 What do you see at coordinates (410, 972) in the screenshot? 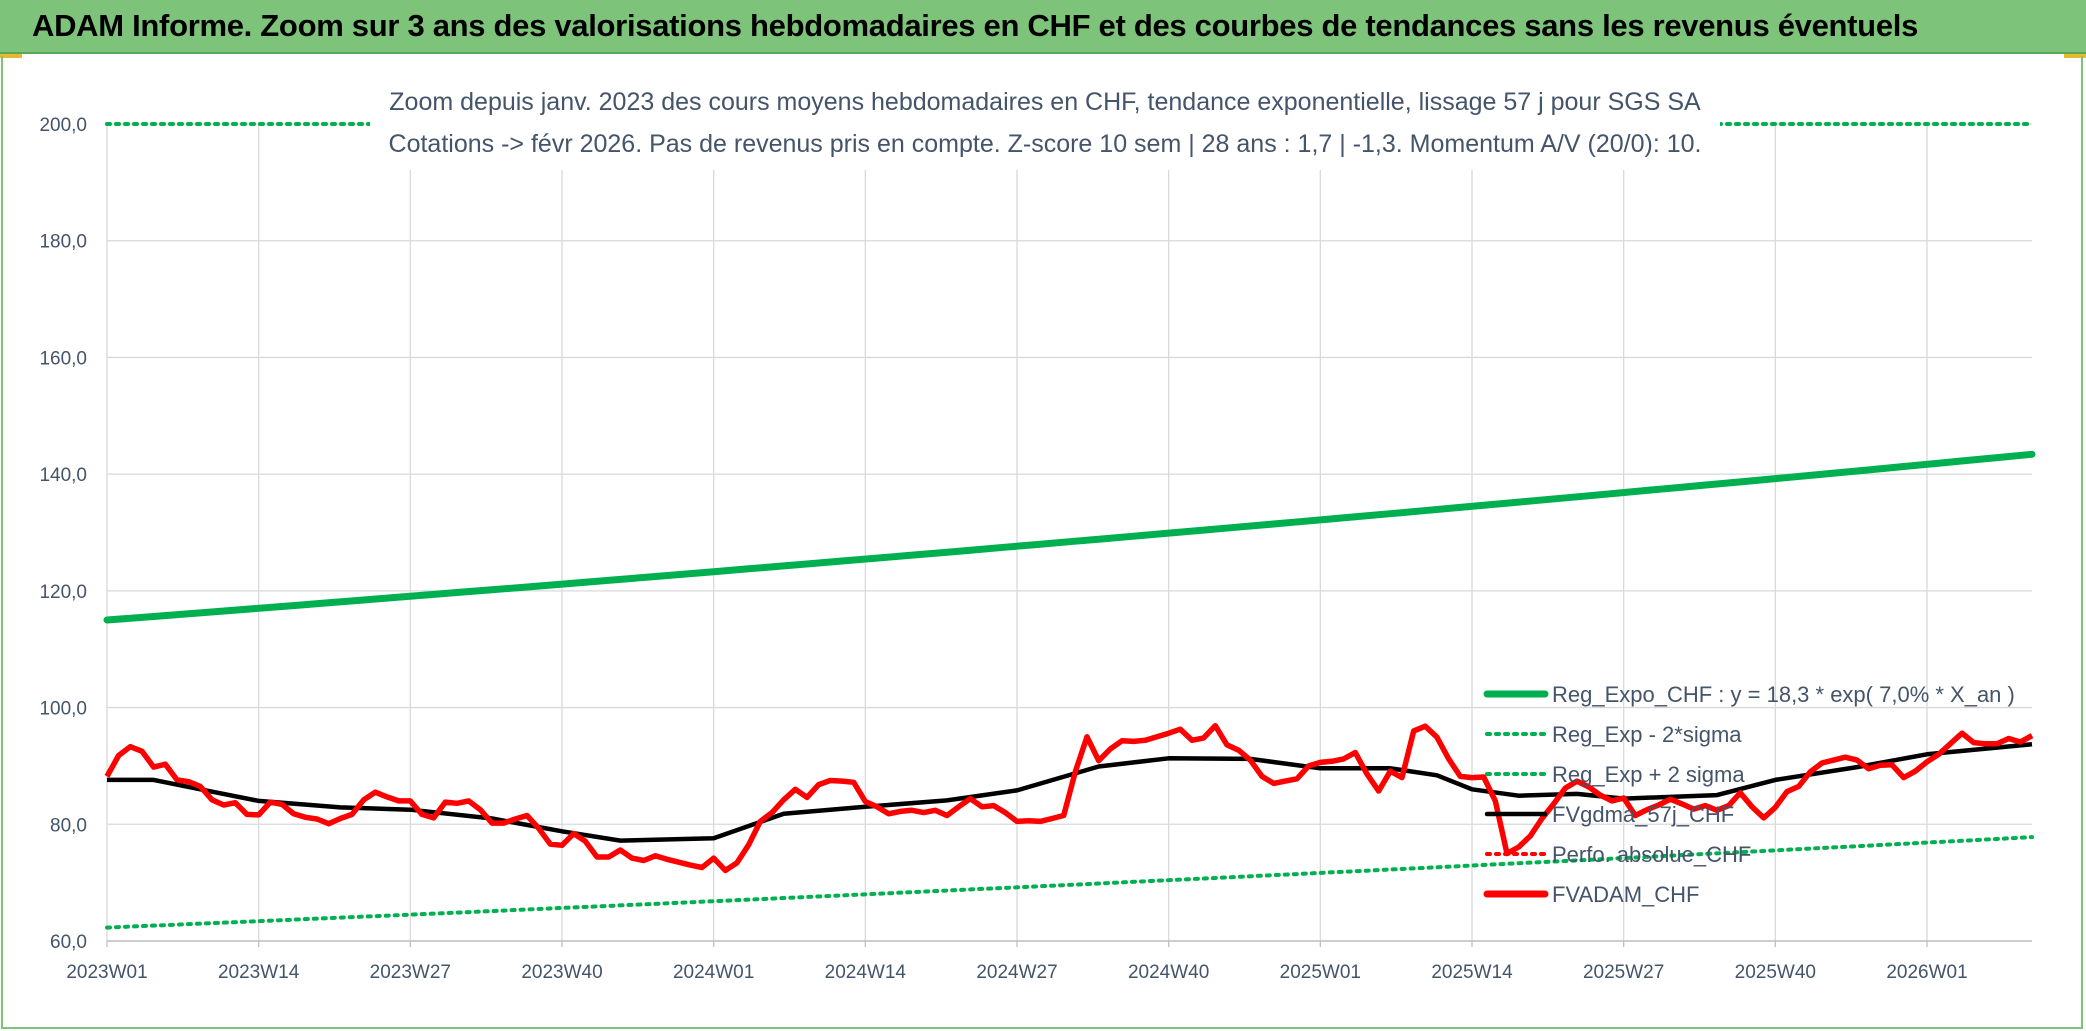
I see `x-tick-label: 2023W27` at bounding box center [410, 972].